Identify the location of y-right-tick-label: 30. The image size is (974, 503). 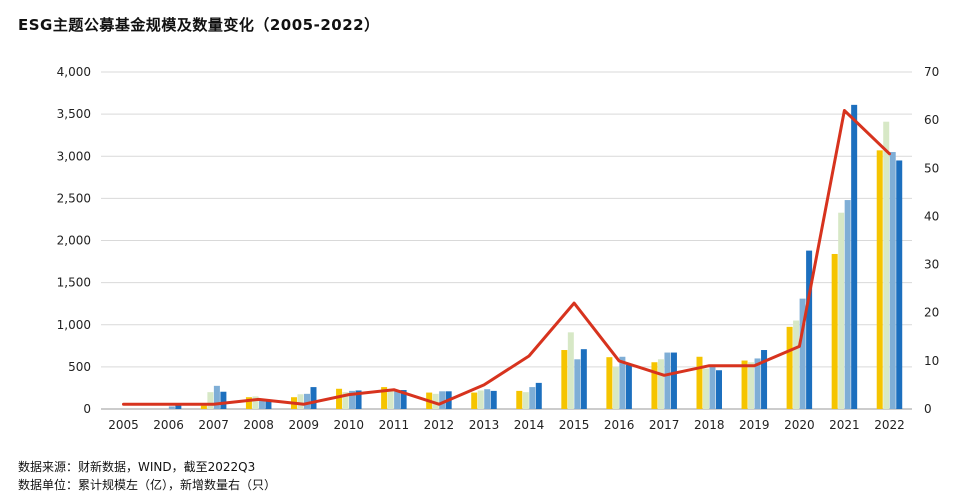
(931, 265).